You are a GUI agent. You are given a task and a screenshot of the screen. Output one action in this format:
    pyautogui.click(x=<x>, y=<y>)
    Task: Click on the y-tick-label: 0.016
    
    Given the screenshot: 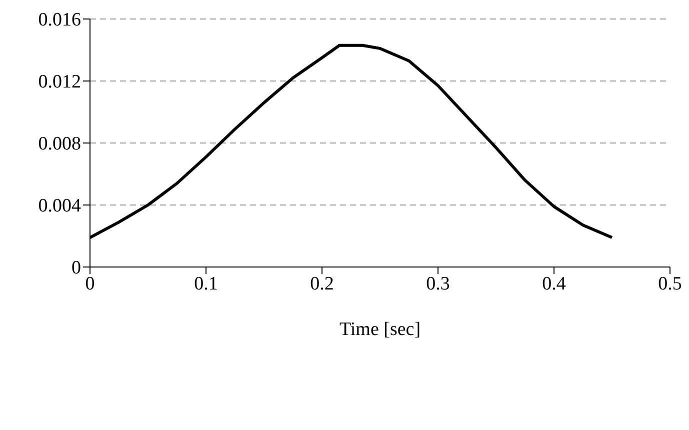 What is the action you would take?
    pyautogui.click(x=59, y=20)
    